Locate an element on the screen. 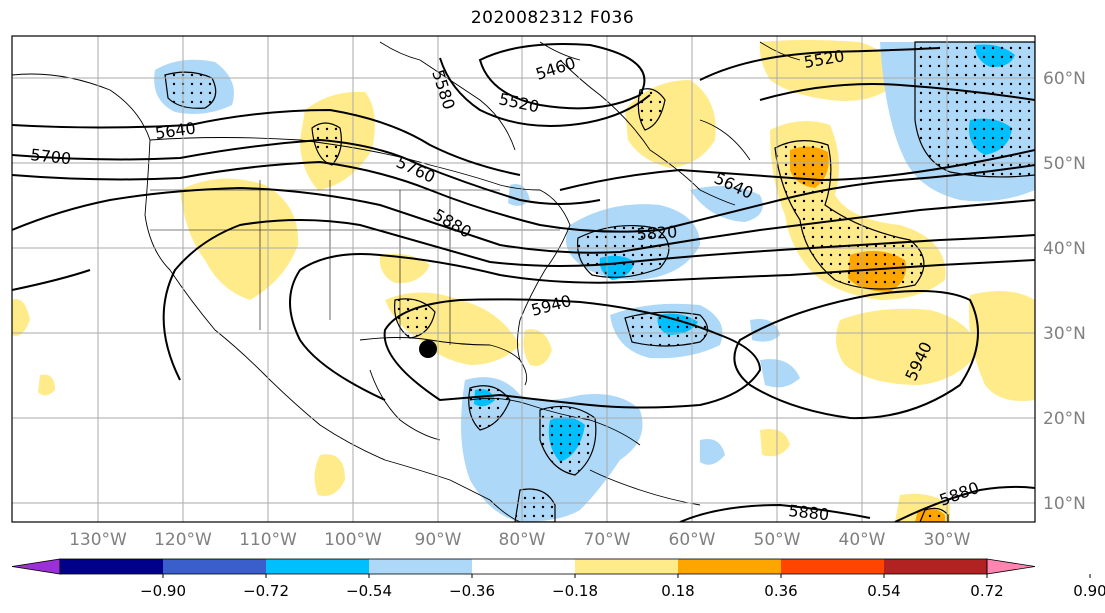 Image resolution: width=1105 pixels, height=613 pixels. storm-center-marker is located at coordinates (428, 349).